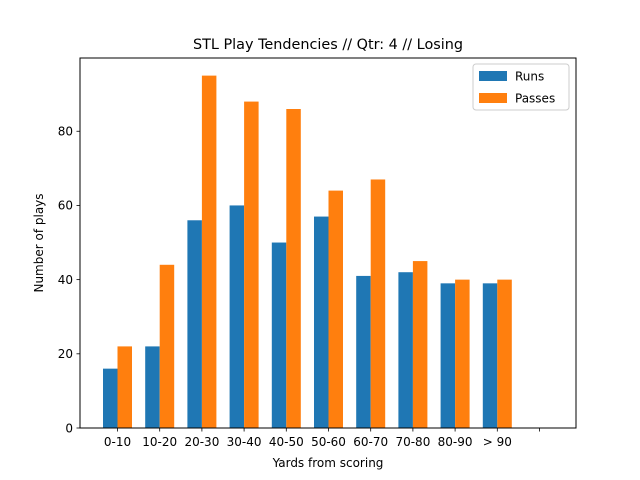  What do you see at coordinates (529, 77) in the screenshot?
I see `legend-label-runs: Runs` at bounding box center [529, 77].